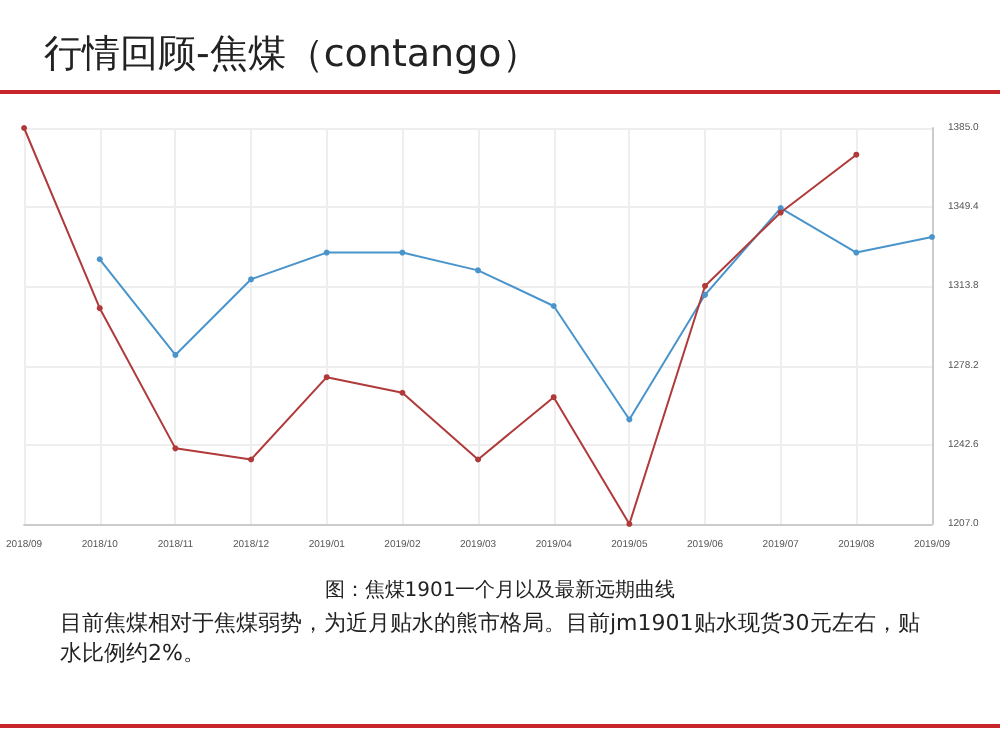 The height and width of the screenshot is (750, 1000). I want to click on chart-title: 行情回顾-焦煤（contango）, so click(292, 55).